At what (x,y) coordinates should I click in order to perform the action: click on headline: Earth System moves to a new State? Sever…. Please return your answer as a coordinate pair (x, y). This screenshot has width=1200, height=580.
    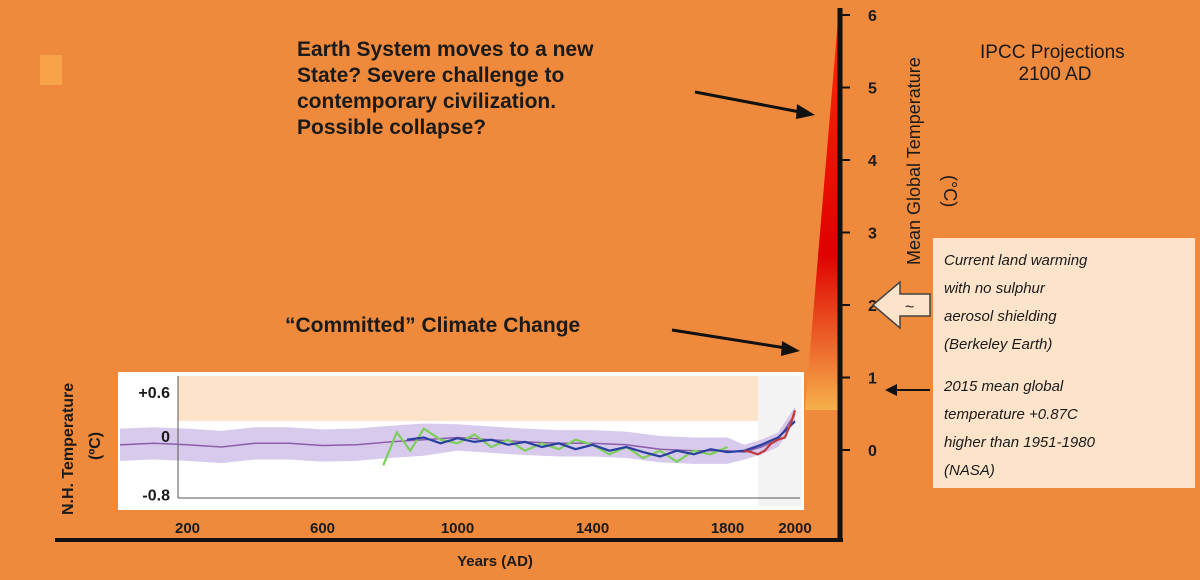
    Looking at the image, I should click on (448, 88).